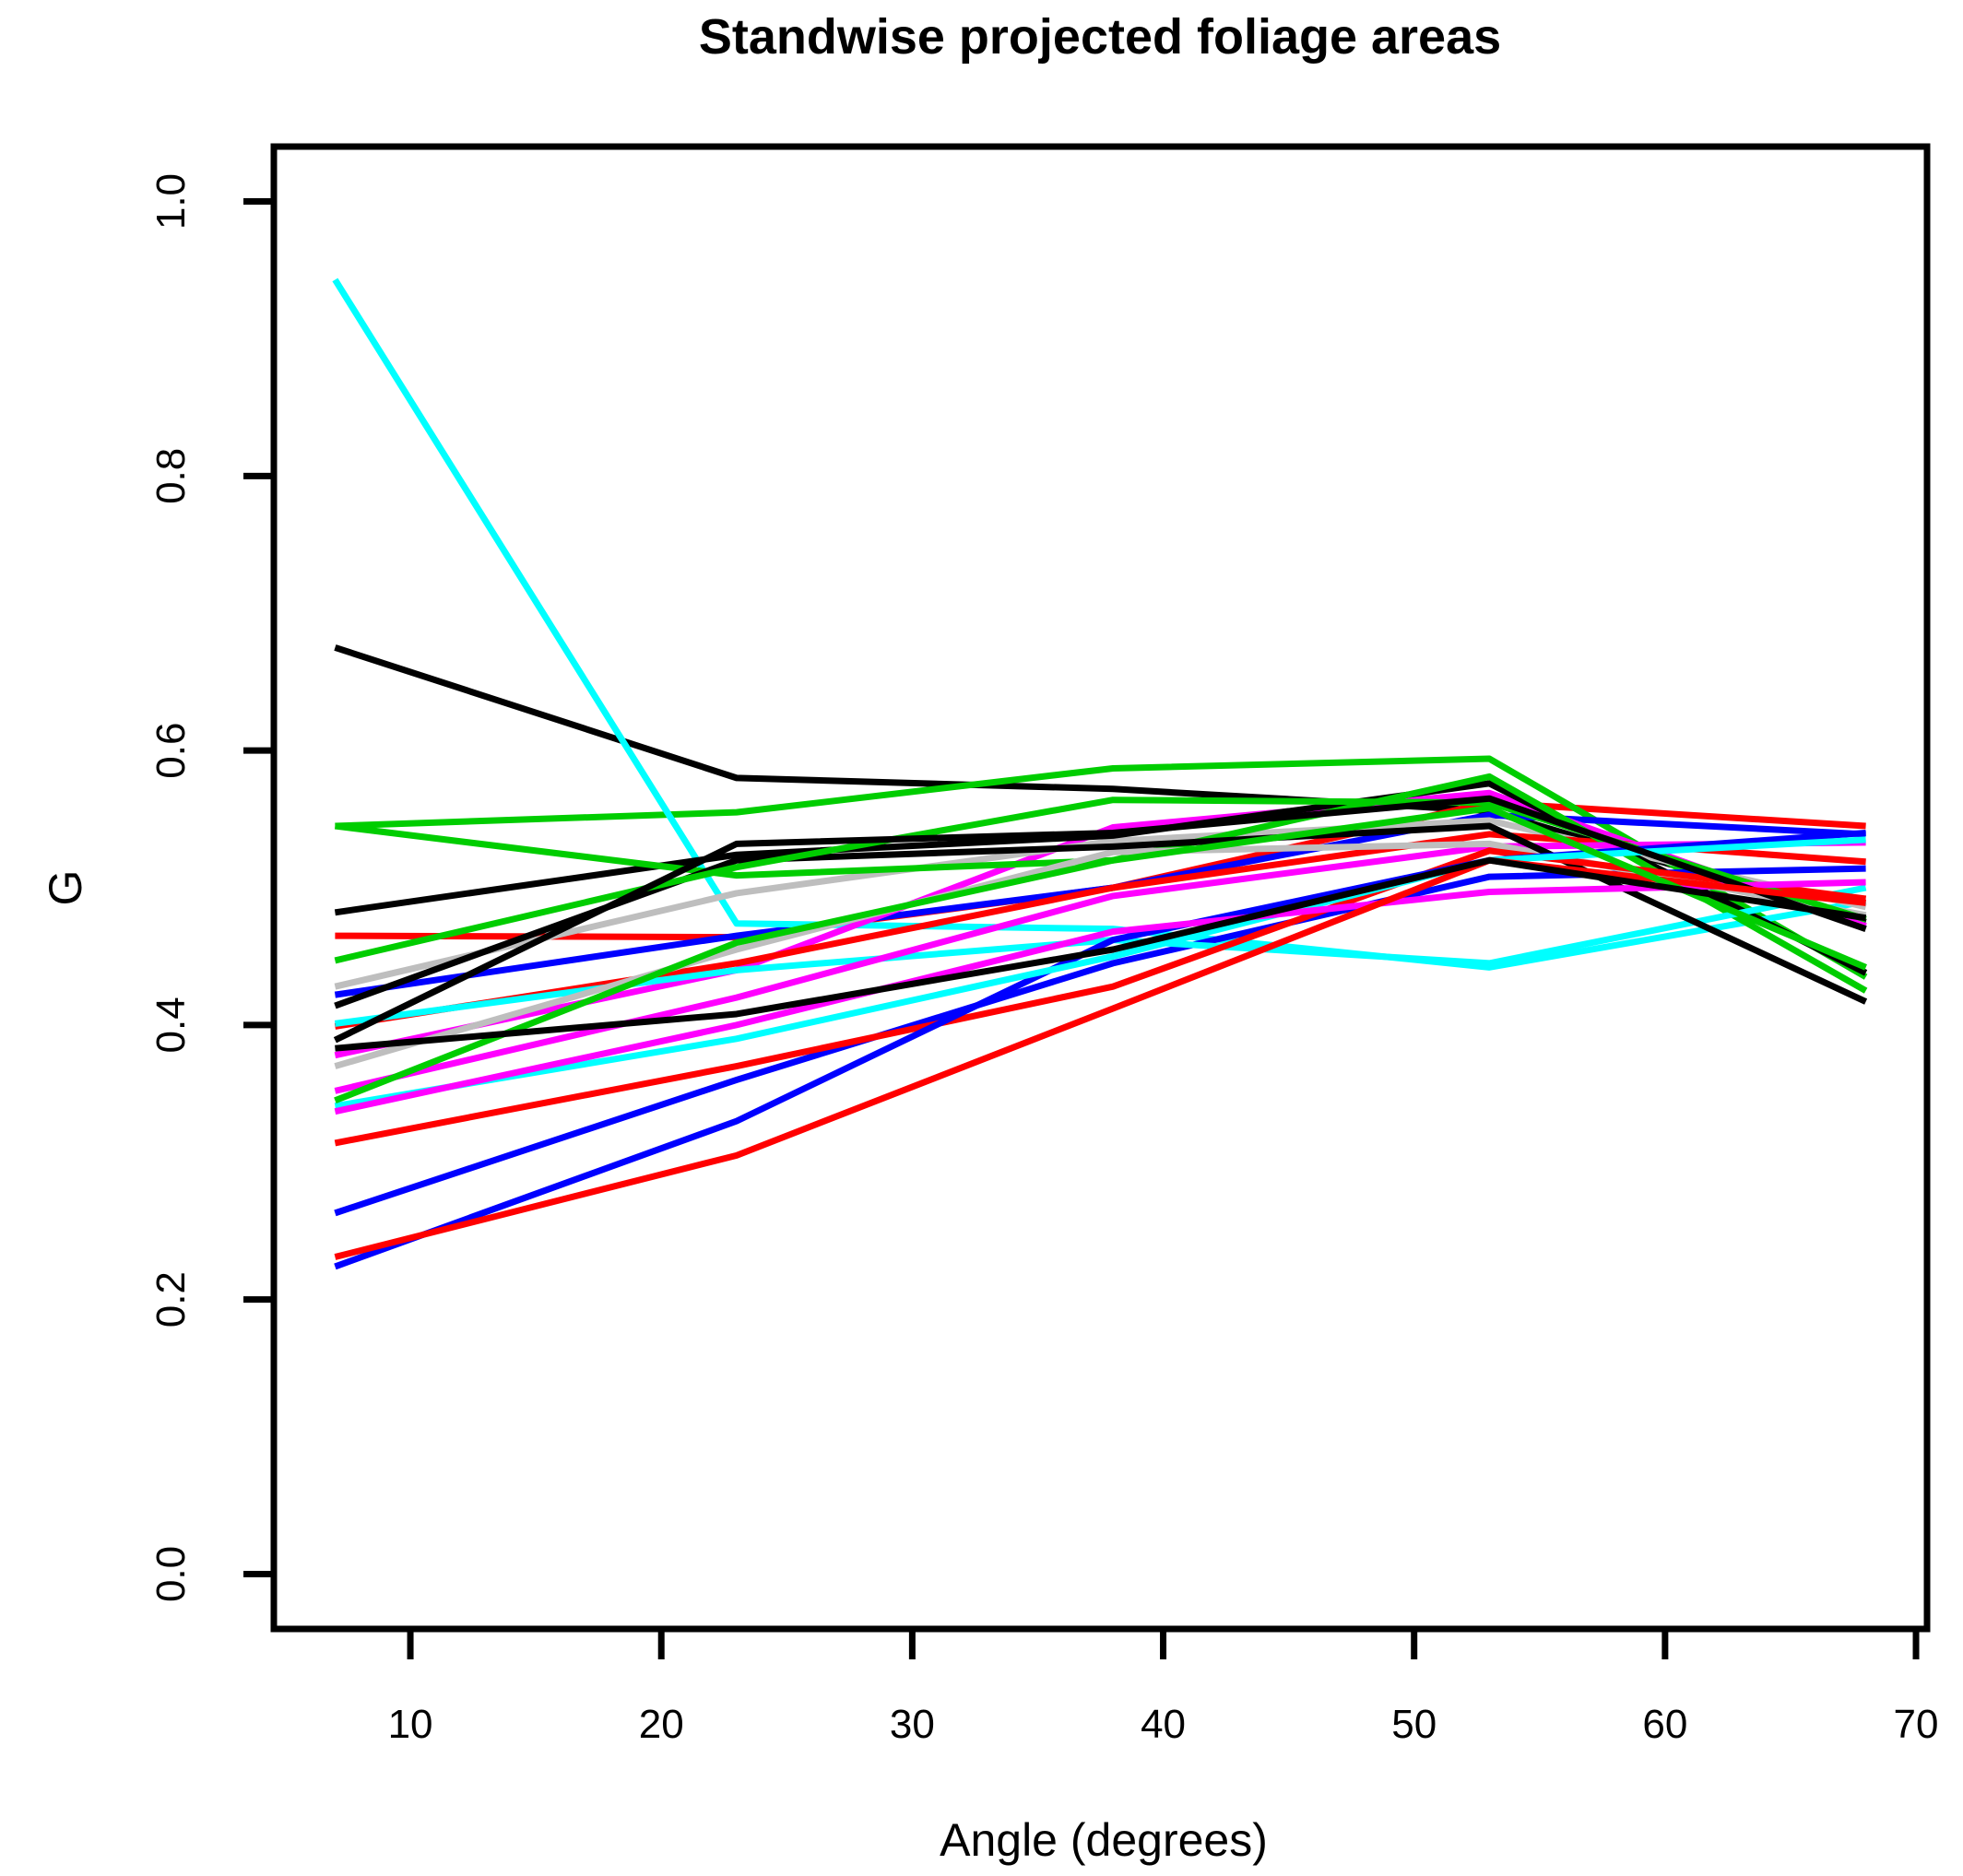  Describe the element at coordinates (1414, 1725) in the screenshot. I see `x-axis-tick-label: 50` at that location.